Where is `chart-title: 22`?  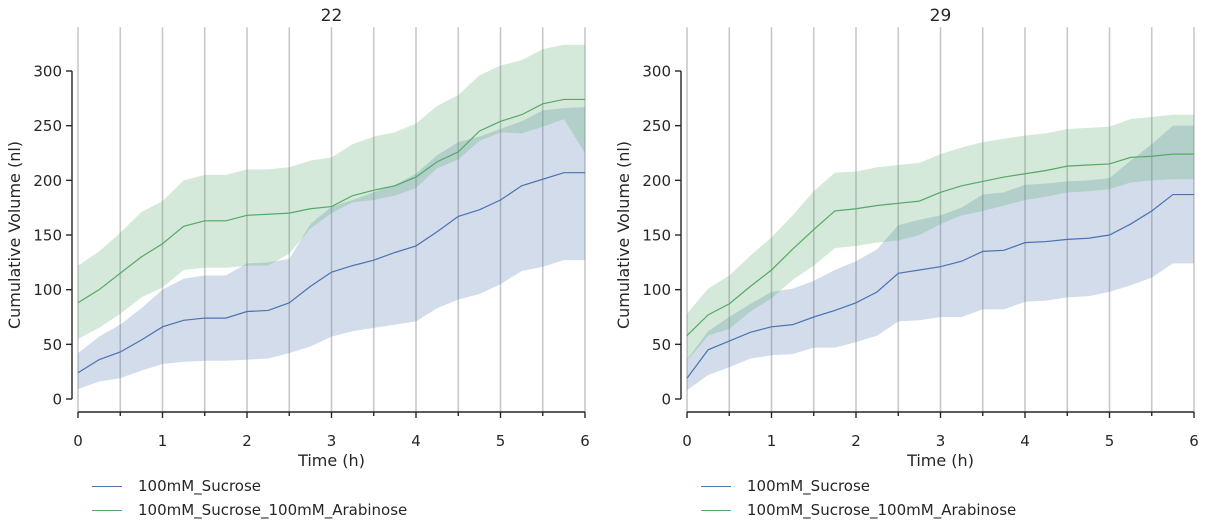
chart-title: 22 is located at coordinates (332, 16).